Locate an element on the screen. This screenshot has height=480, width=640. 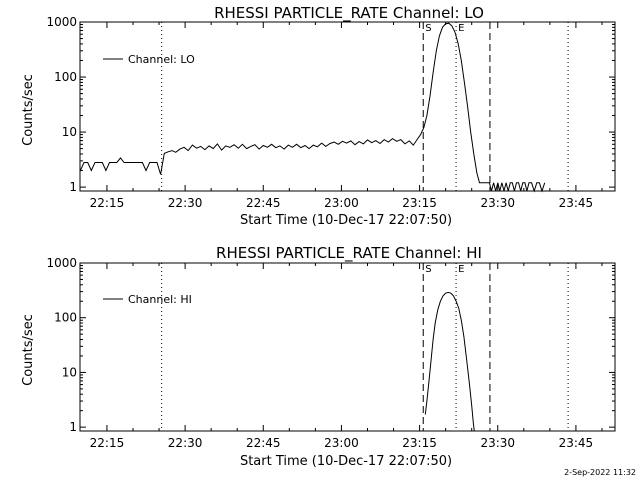
date-stamp: 2-Sep-2022 11:32 is located at coordinates (600, 472).